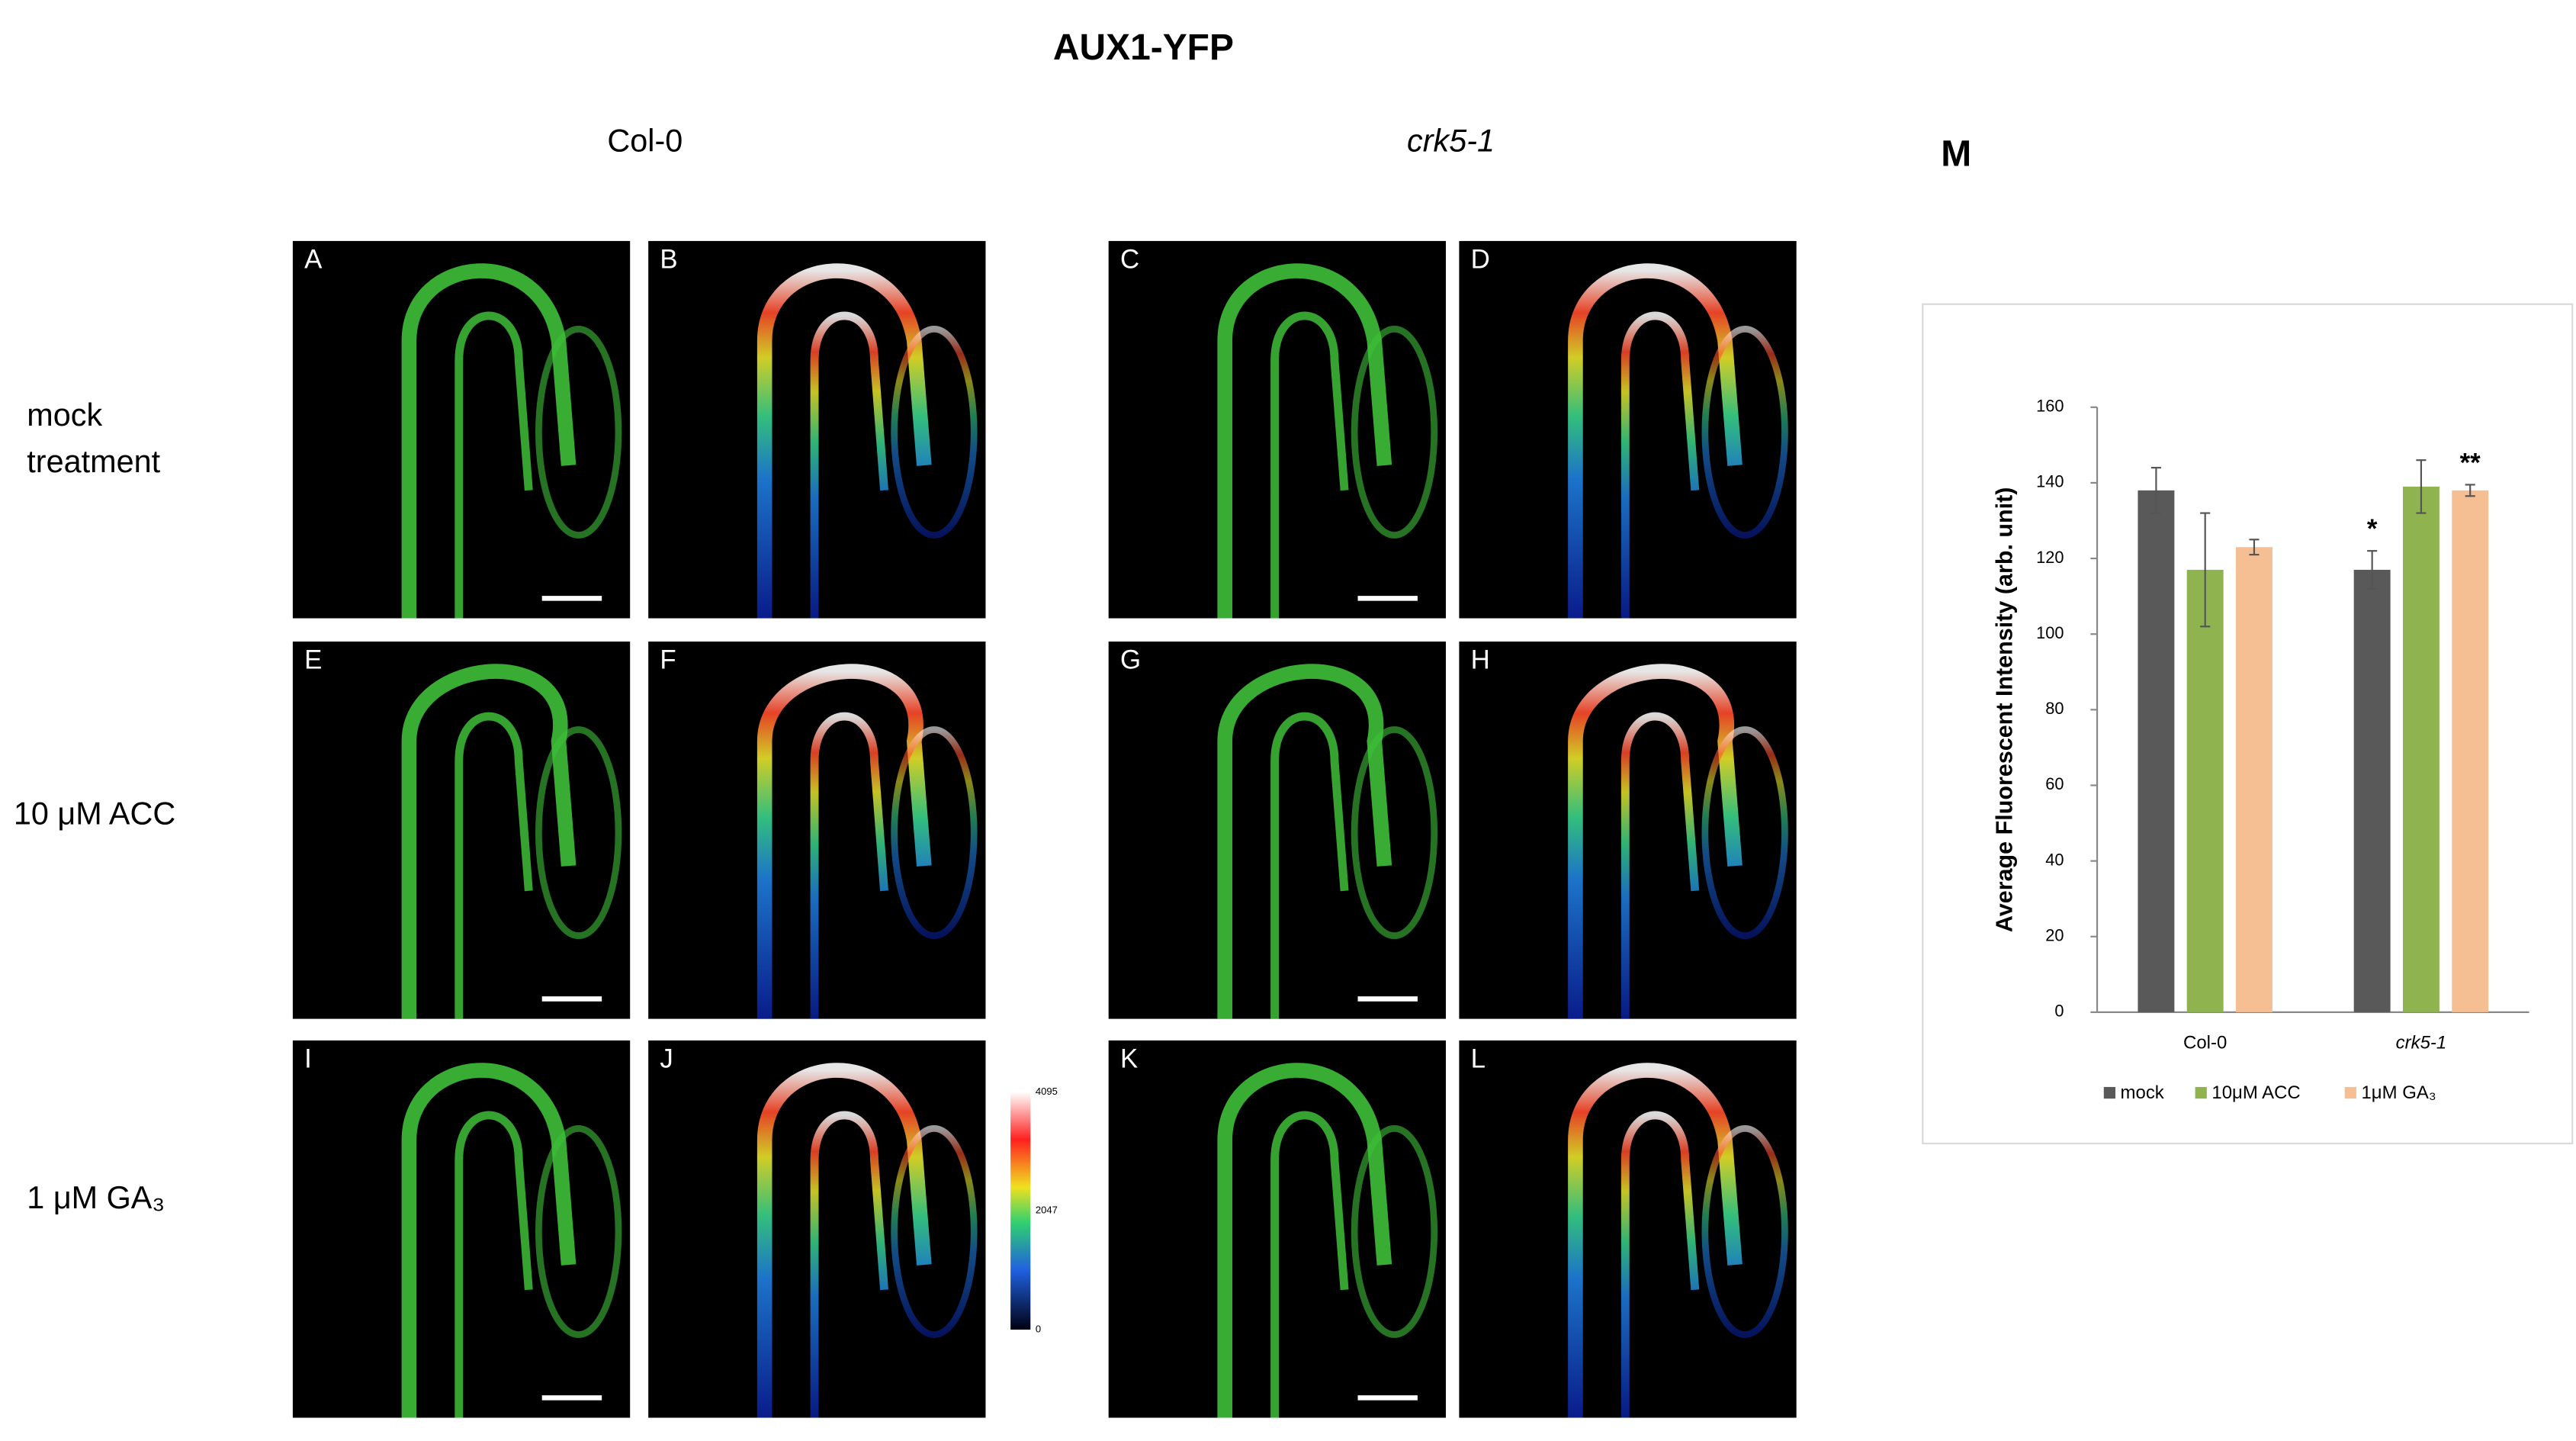  Describe the element at coordinates (2054, 859) in the screenshot. I see `y-tick-label: 40` at that location.